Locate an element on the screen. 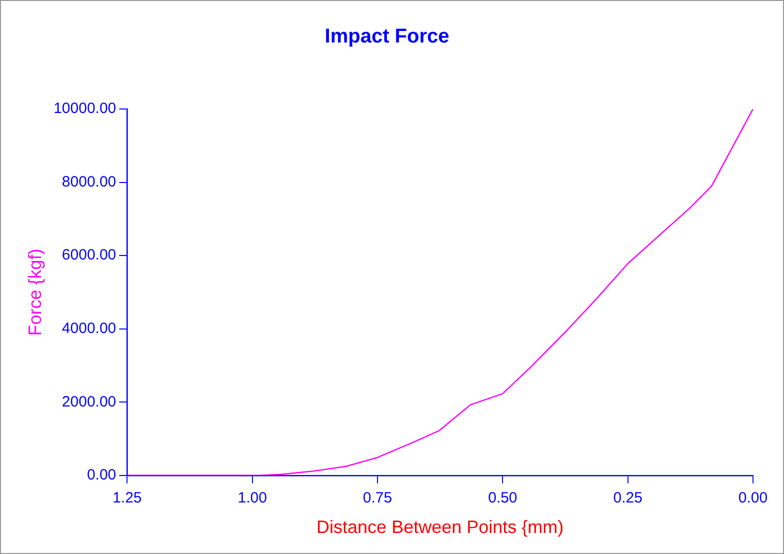 The width and height of the screenshot is (784, 554). x-tick-label: 0.50 is located at coordinates (503, 498).